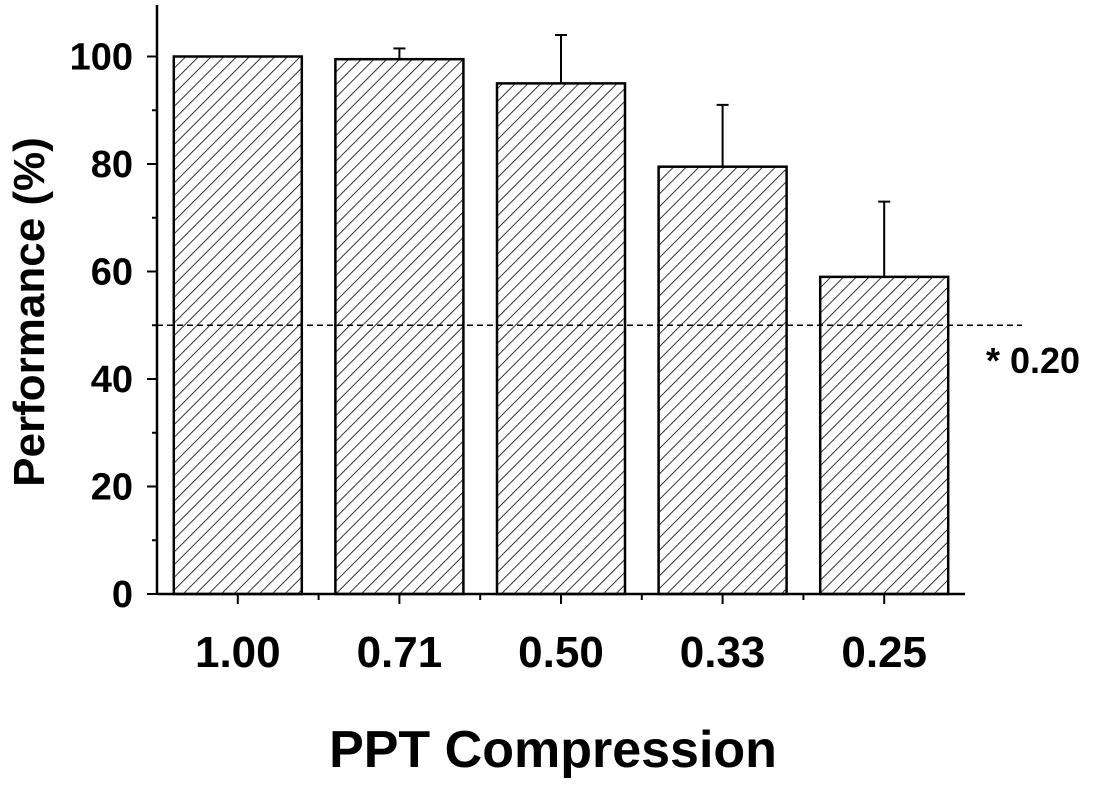 The width and height of the screenshot is (1097, 791). Describe the element at coordinates (400, 652) in the screenshot. I see `x-tick-label: 0.71` at that location.